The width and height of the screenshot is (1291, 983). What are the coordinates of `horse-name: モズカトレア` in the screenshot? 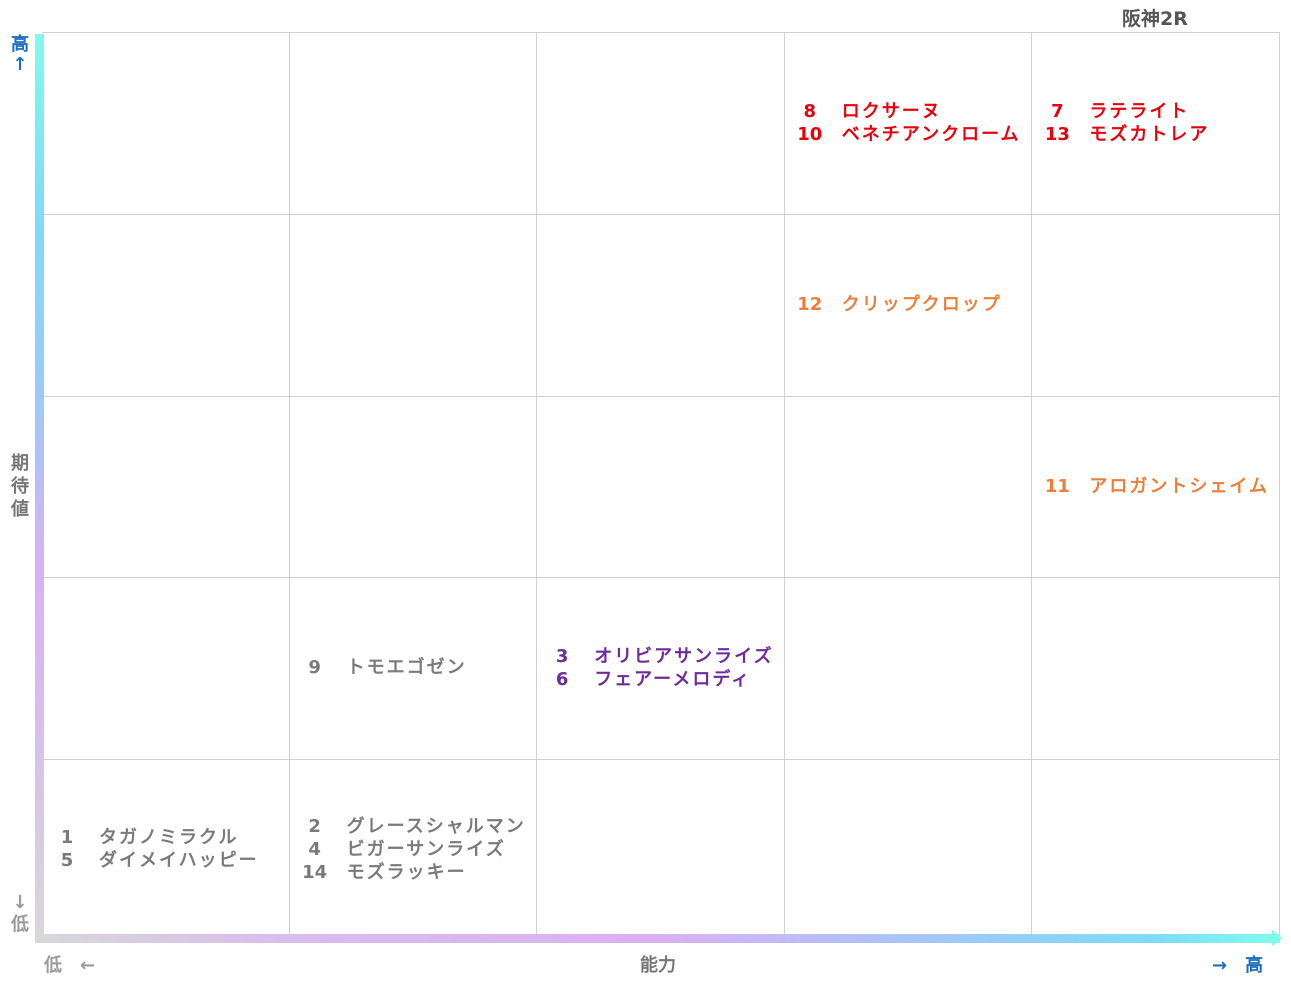 It's located at (1149, 134).